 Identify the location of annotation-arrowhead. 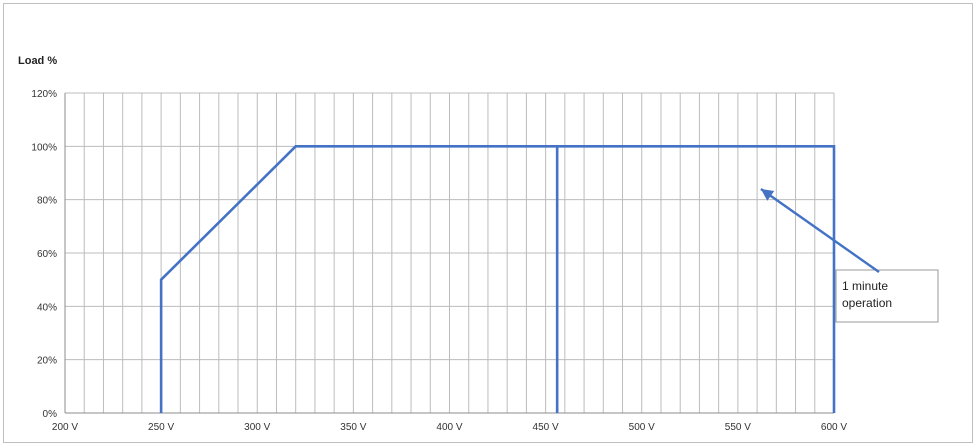
(767, 195).